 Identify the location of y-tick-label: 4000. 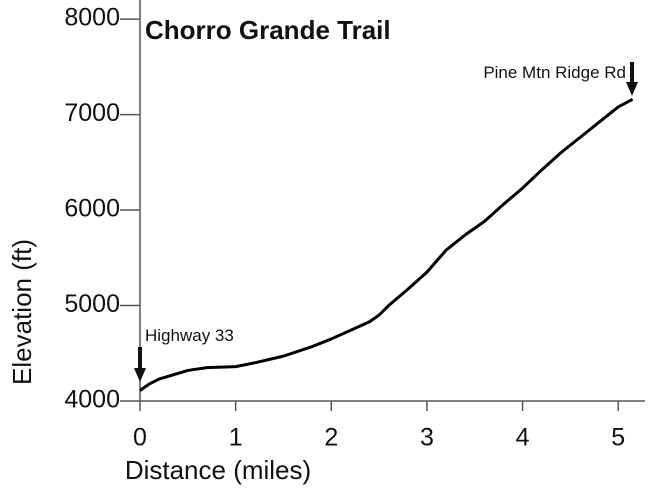
(92, 400).